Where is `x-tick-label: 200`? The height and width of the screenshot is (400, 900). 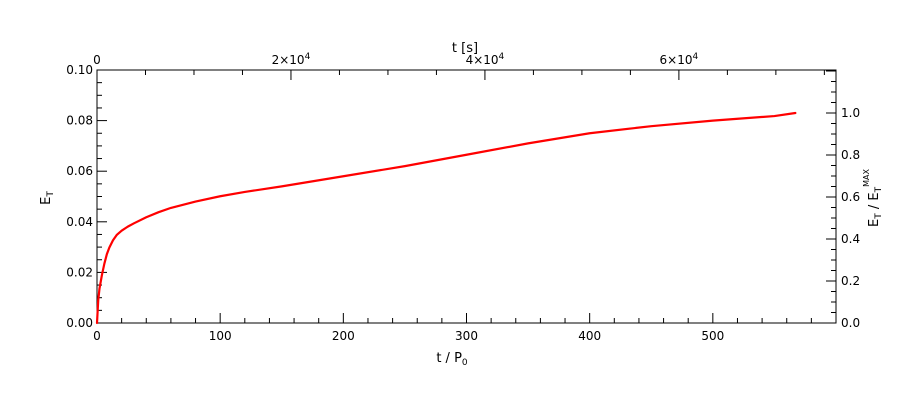 x-tick-label: 200 is located at coordinates (343, 336).